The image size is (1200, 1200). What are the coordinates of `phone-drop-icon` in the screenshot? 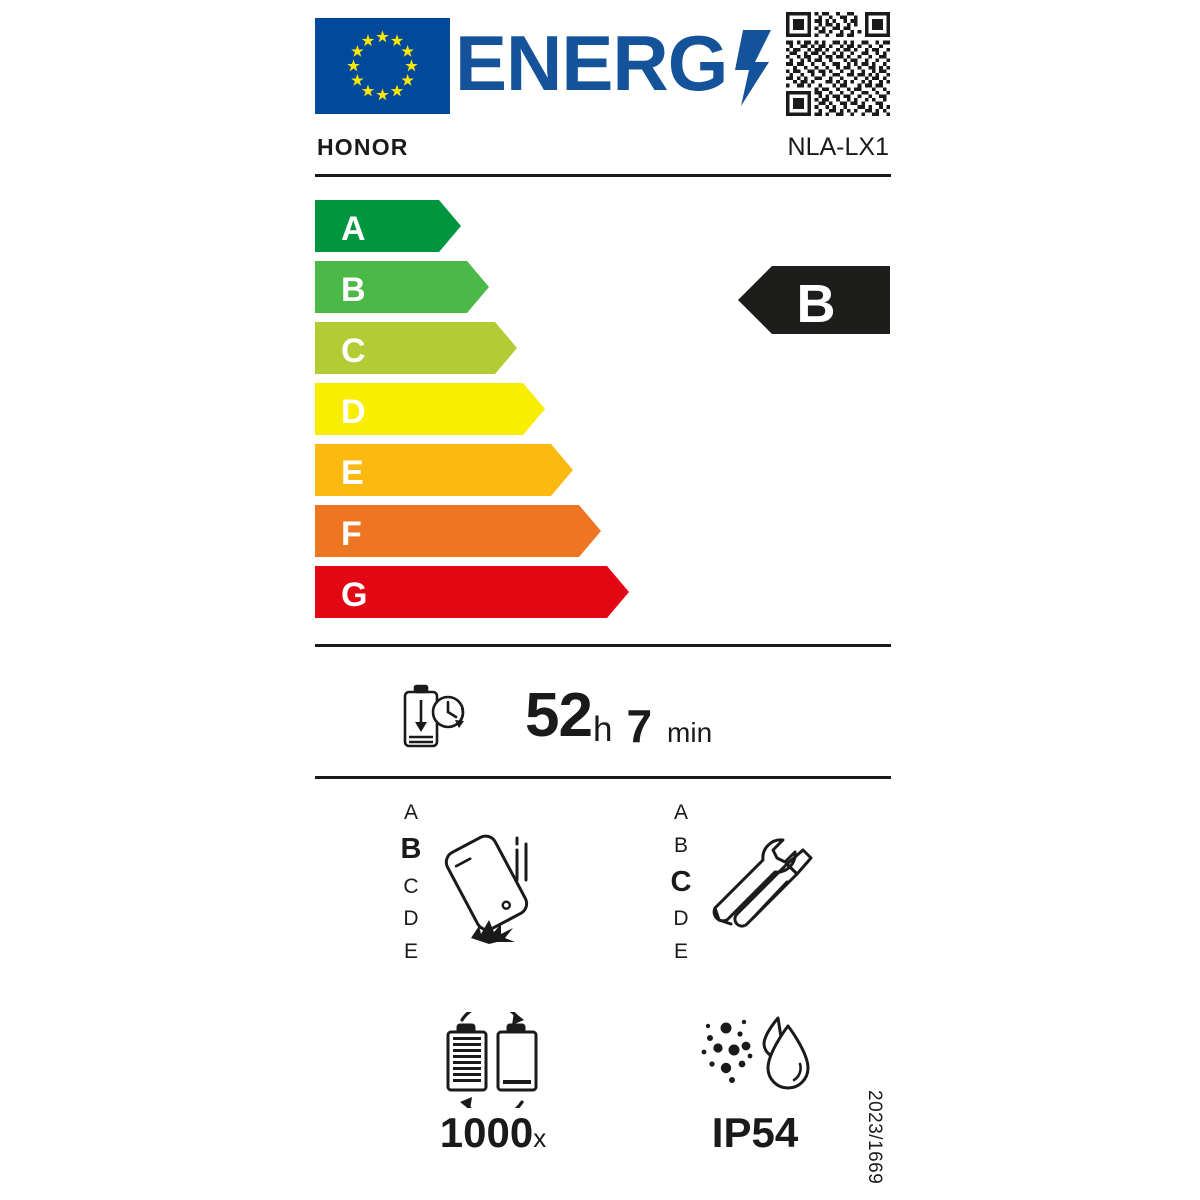 It's located at (491, 884).